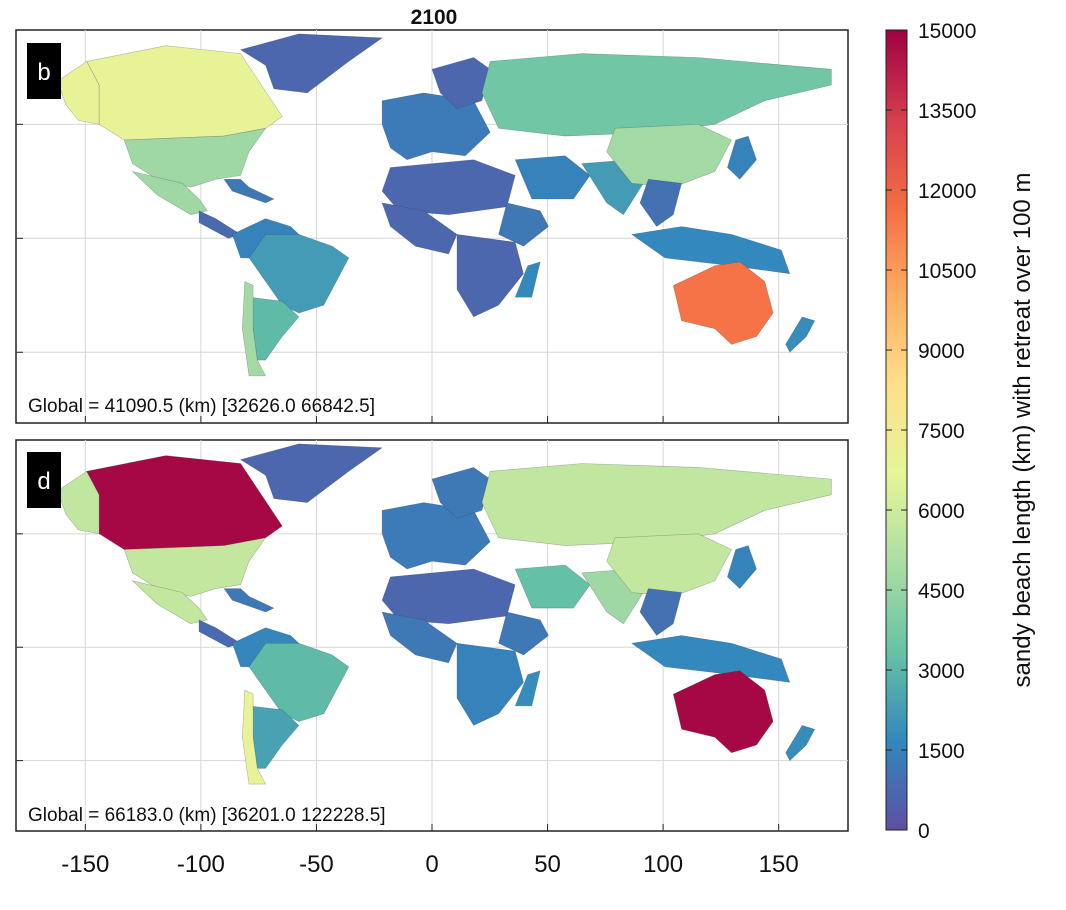 Image resolution: width=1066 pixels, height=910 pixels. Describe the element at coordinates (663, 864) in the screenshot. I see `x-tick-label: 100` at that location.